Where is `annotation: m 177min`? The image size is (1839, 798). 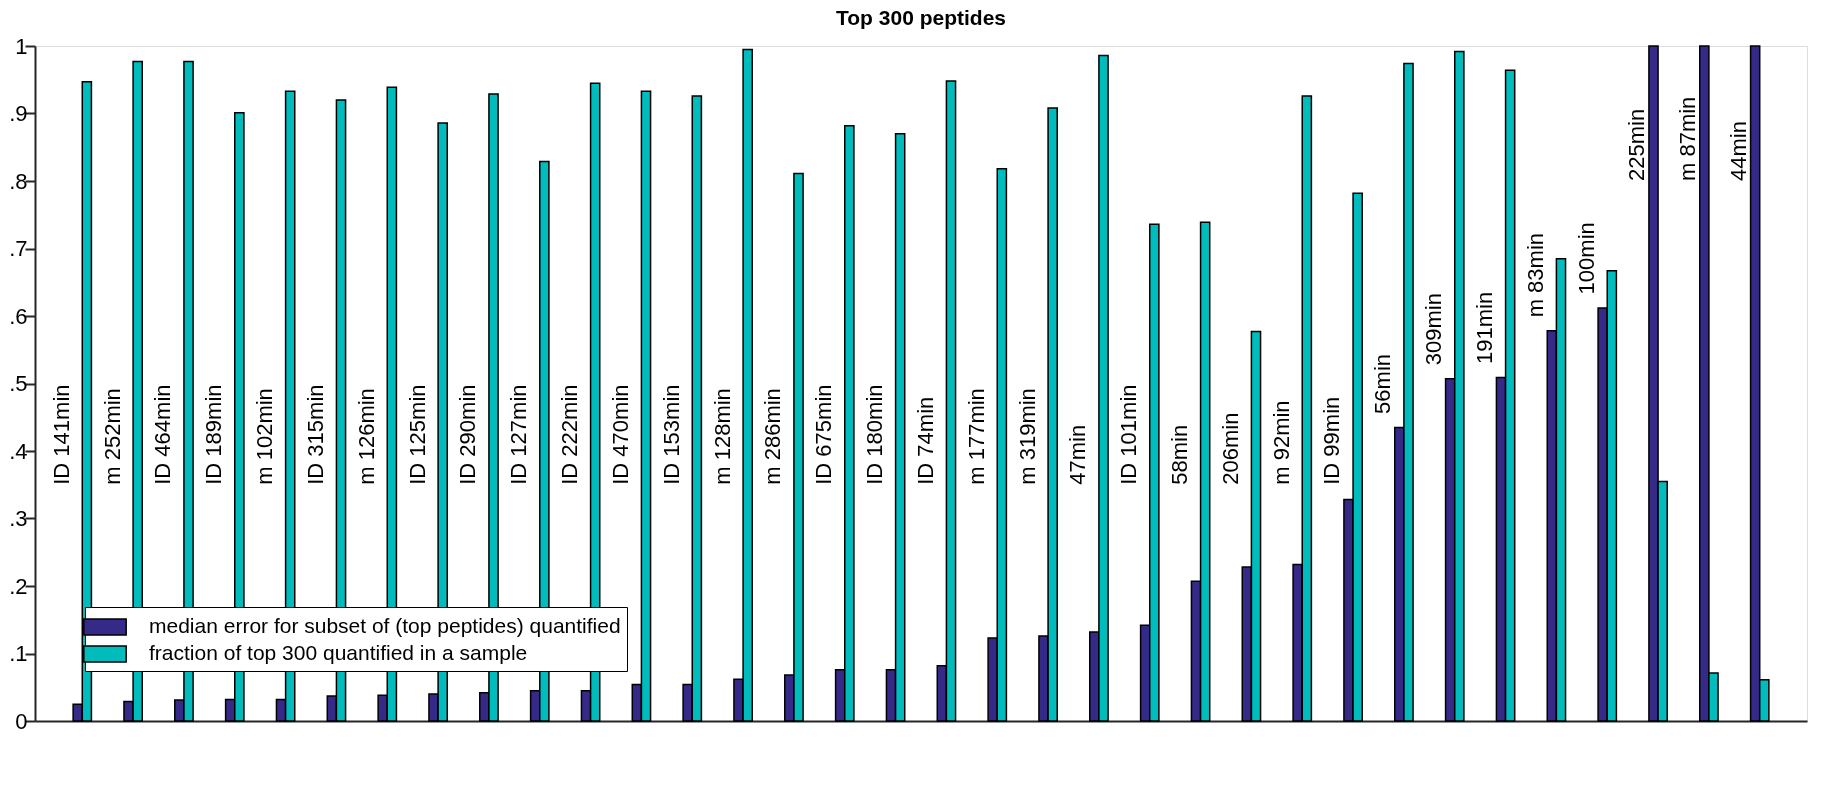 annotation: m 177min is located at coordinates (976, 436).